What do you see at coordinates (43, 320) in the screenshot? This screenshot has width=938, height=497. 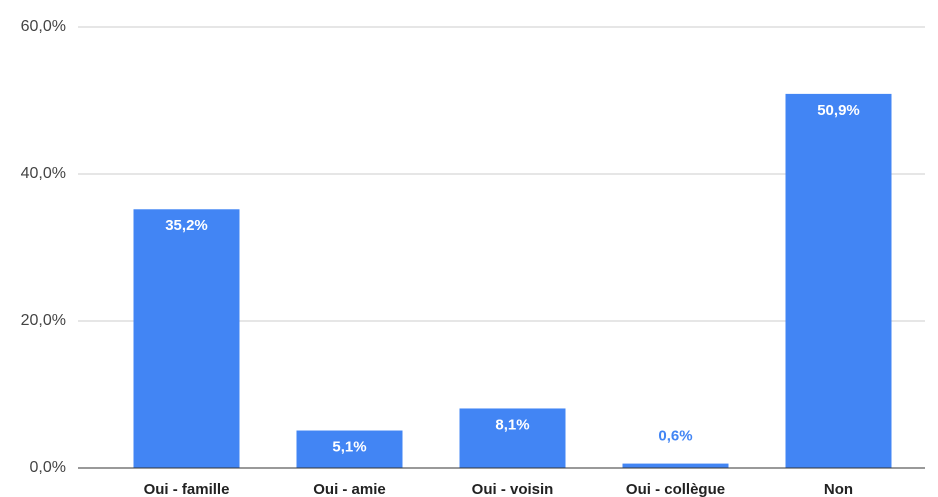 I see `y-tick-label: 20,0%` at bounding box center [43, 320].